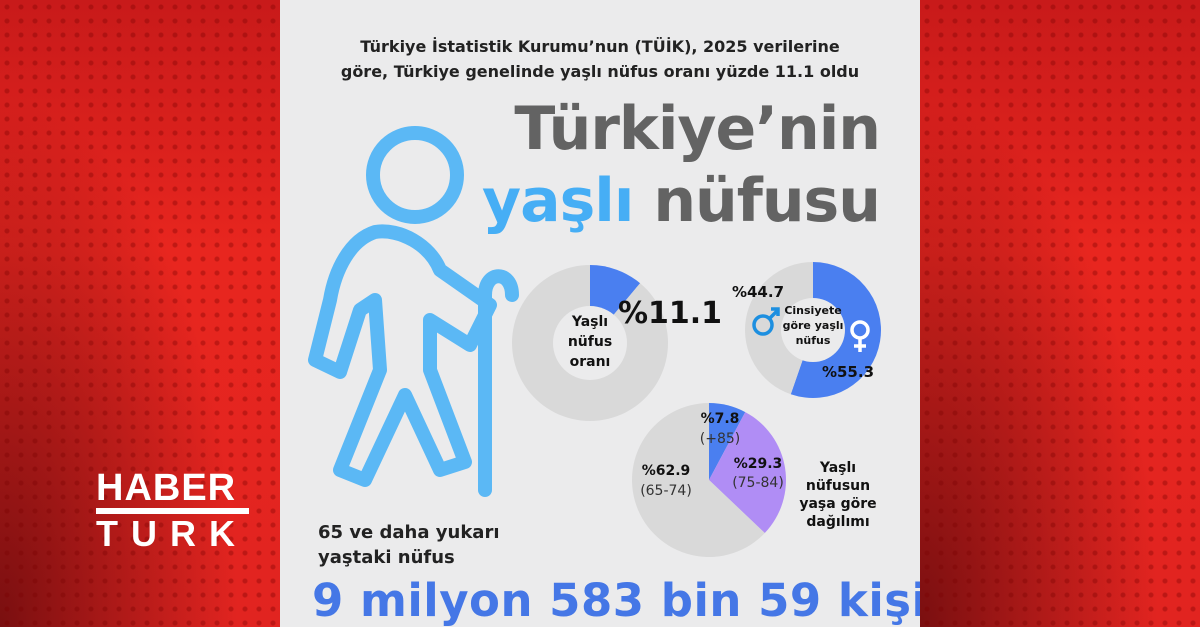 Image resolution: width=1200 pixels, height=627 pixels. What do you see at coordinates (773, 314) in the screenshot?
I see `male-symbol-icon-arrow` at bounding box center [773, 314].